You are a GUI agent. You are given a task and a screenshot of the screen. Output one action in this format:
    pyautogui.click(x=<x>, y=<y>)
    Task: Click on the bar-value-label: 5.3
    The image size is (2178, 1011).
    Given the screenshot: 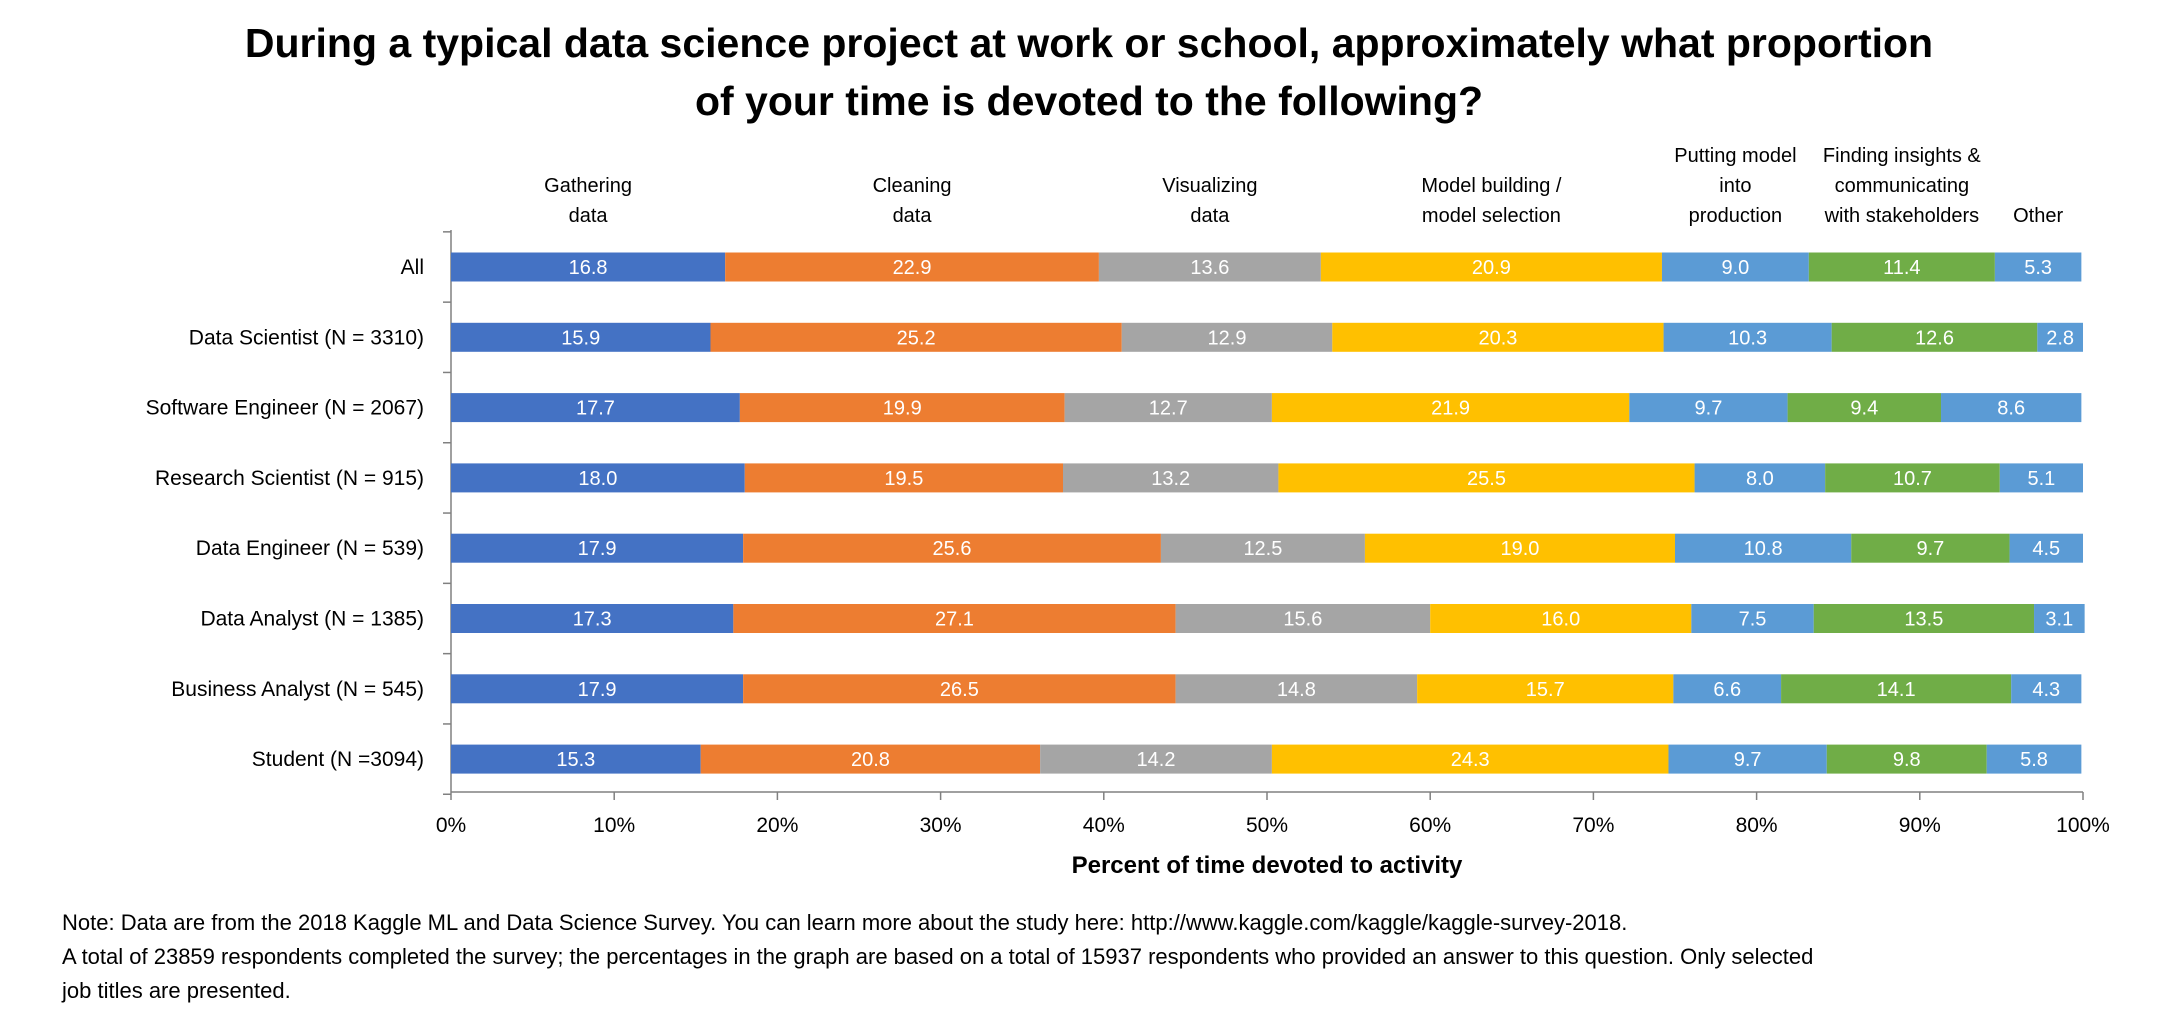 What is the action you would take?
    pyautogui.click(x=2038, y=268)
    